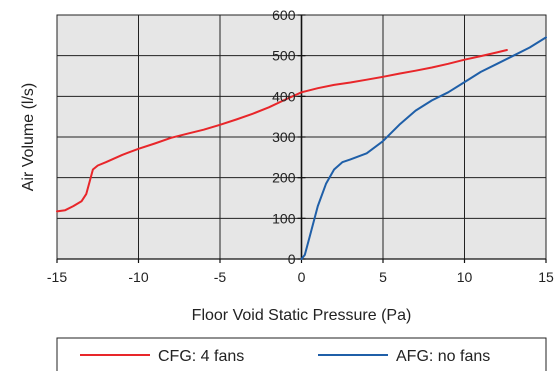 Image resolution: width=556 pixels, height=371 pixels. I want to click on y-axis-label: Air Volume (l/s), so click(28, 137).